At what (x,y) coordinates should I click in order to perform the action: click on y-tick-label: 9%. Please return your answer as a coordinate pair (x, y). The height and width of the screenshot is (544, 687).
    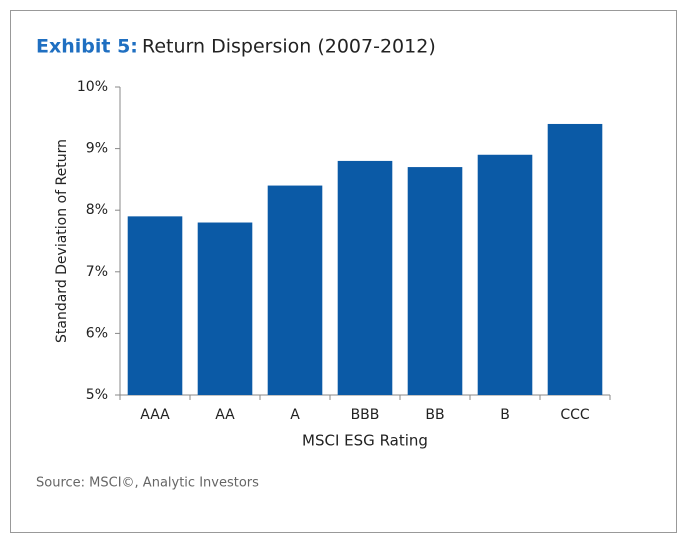
    Looking at the image, I should click on (97, 149).